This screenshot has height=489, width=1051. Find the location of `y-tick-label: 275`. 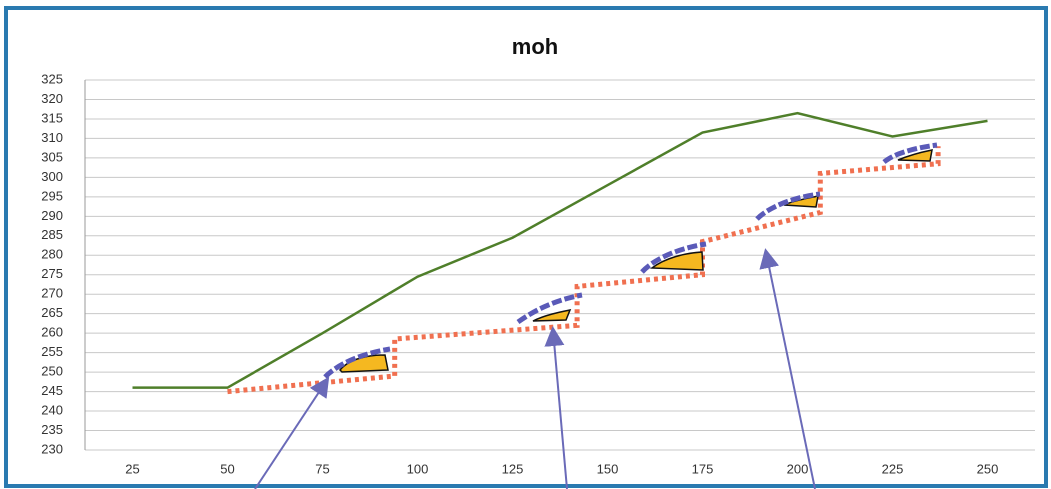

y-tick-label: 275 is located at coordinates (52, 273).